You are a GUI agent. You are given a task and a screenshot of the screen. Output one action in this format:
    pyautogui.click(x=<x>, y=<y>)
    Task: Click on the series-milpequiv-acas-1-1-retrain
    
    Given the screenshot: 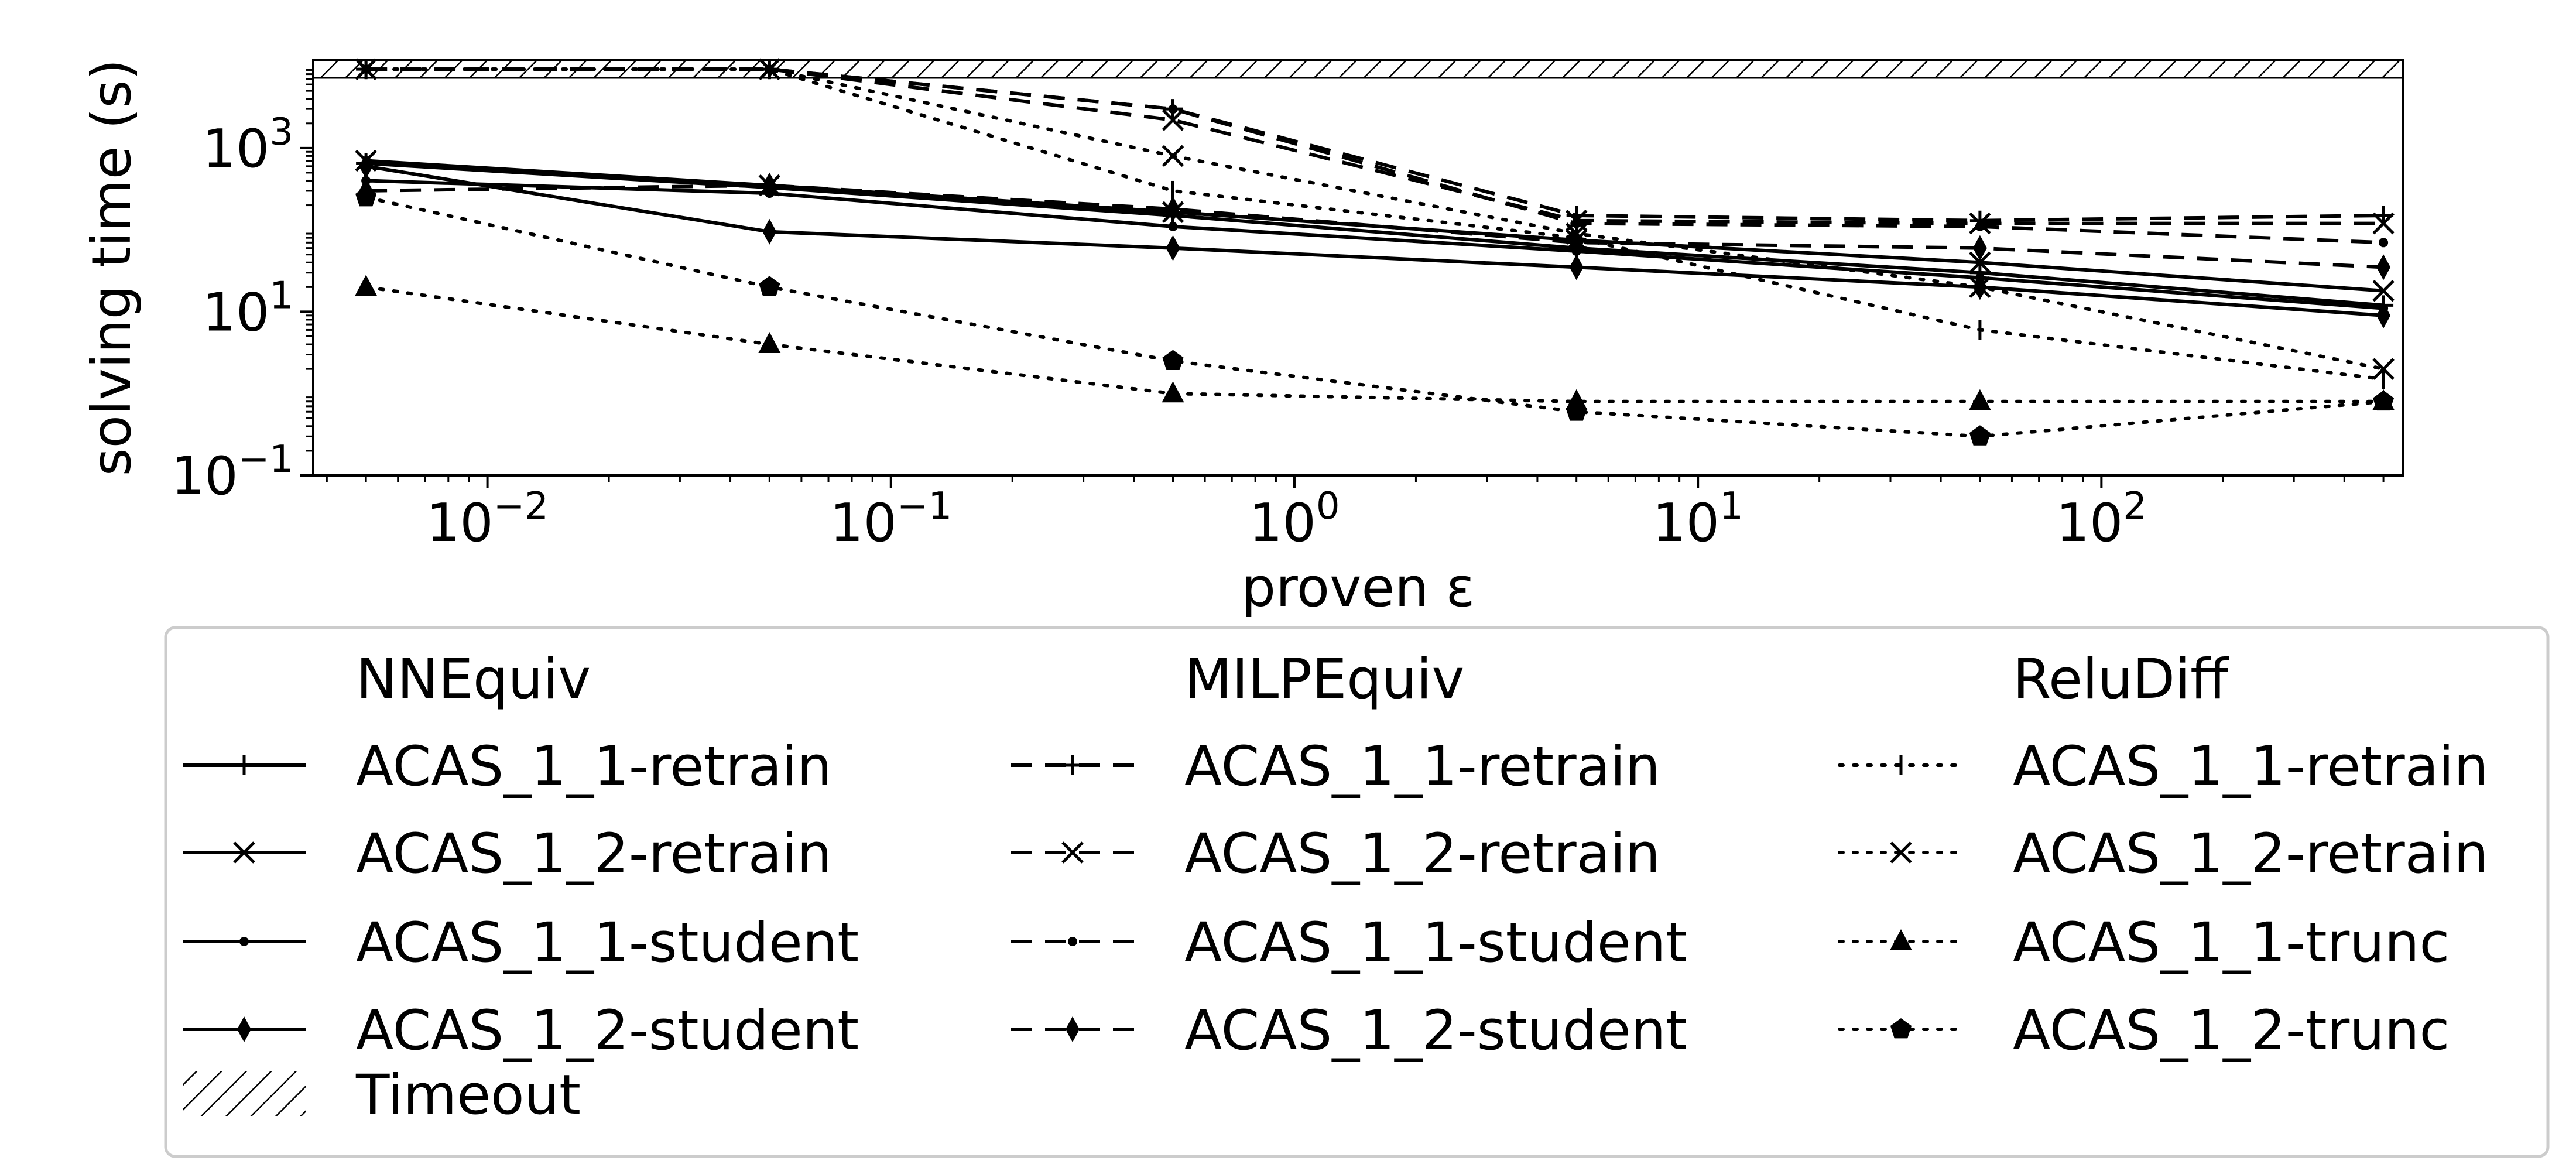 What is the action you would take?
    pyautogui.click(x=1375, y=145)
    